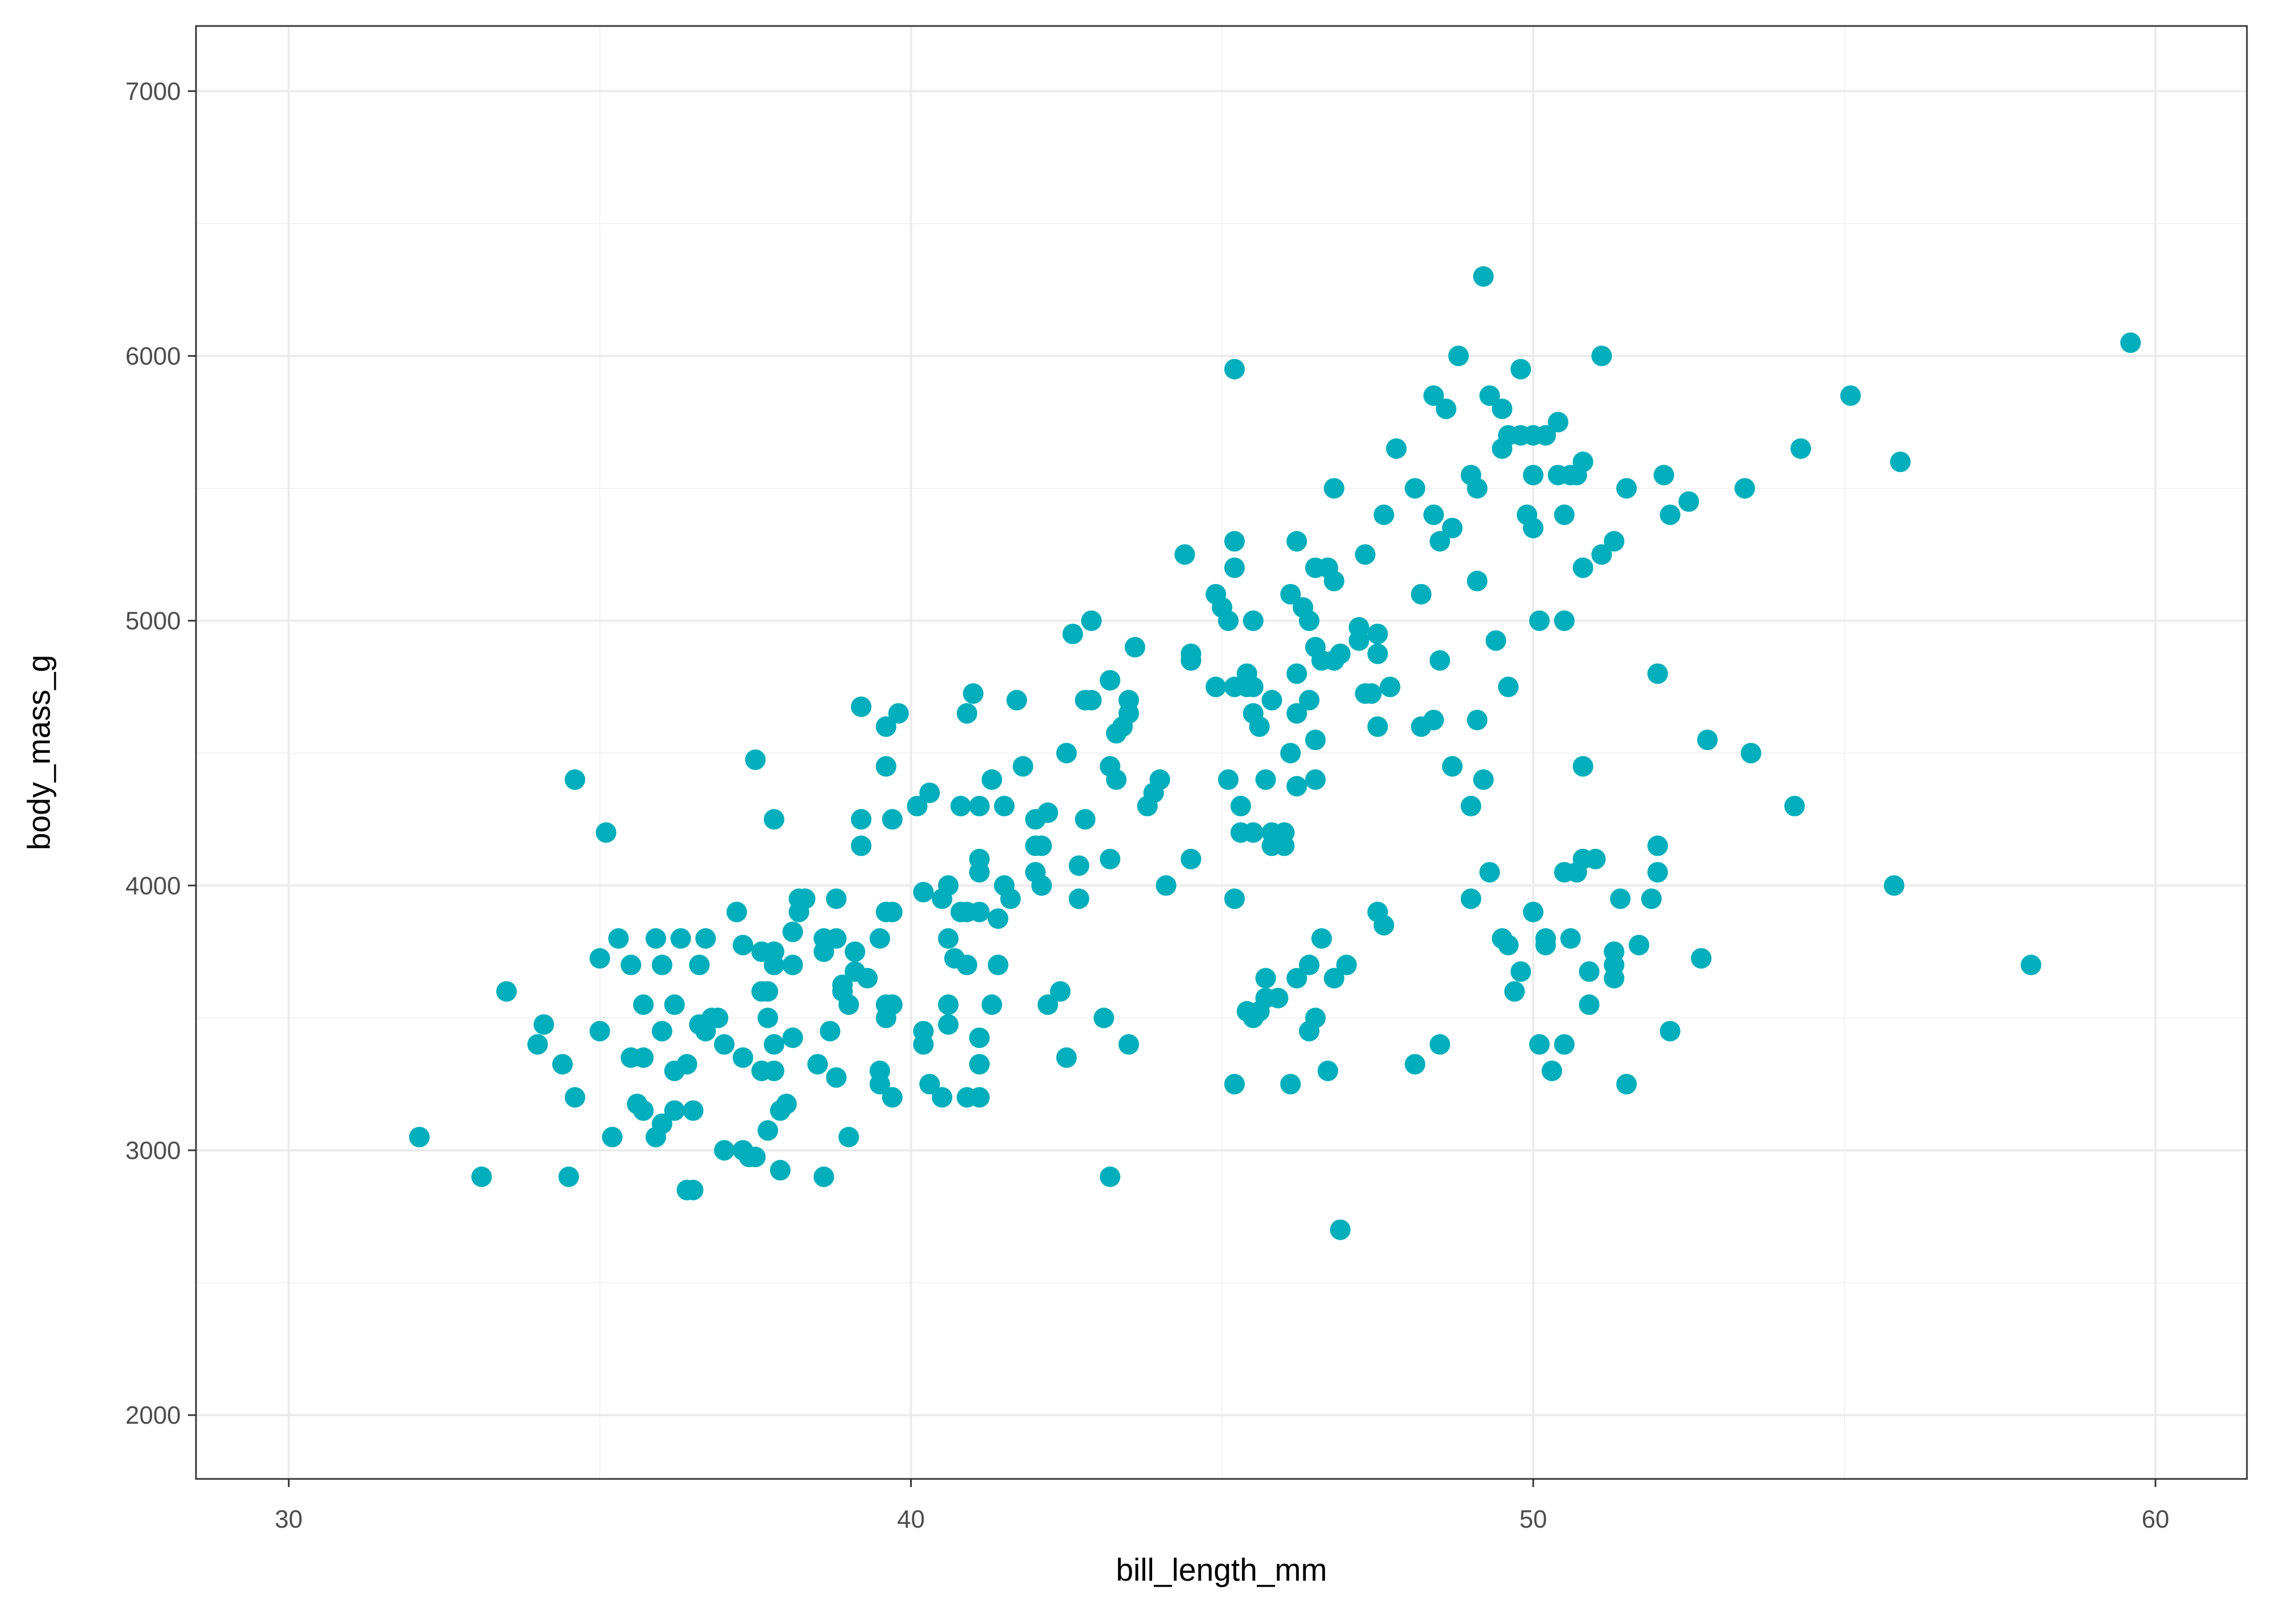 This screenshot has width=2274, height=1624. I want to click on y-tick-label: 3000, so click(154, 1150).